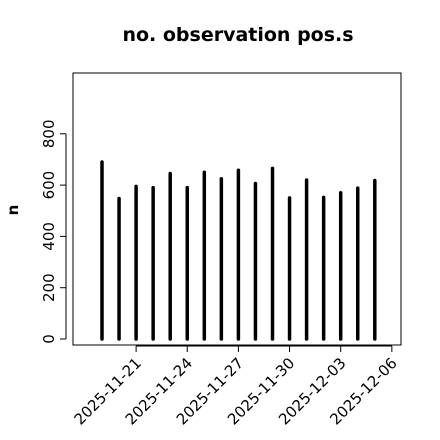 The height and width of the screenshot is (440, 440). I want to click on y-axis: 0 200 400 600 800, so click(53, 231).